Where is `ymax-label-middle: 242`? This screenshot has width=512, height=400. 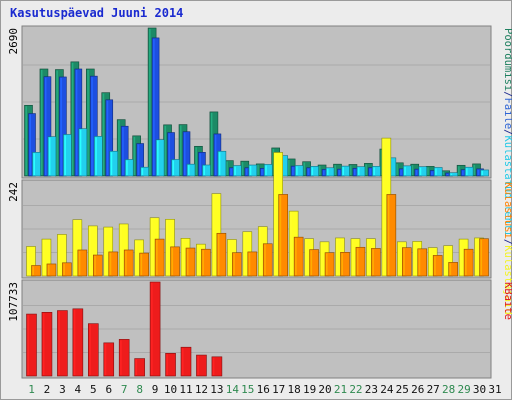 ymax-label-middle: 242 is located at coordinates (13, 192).